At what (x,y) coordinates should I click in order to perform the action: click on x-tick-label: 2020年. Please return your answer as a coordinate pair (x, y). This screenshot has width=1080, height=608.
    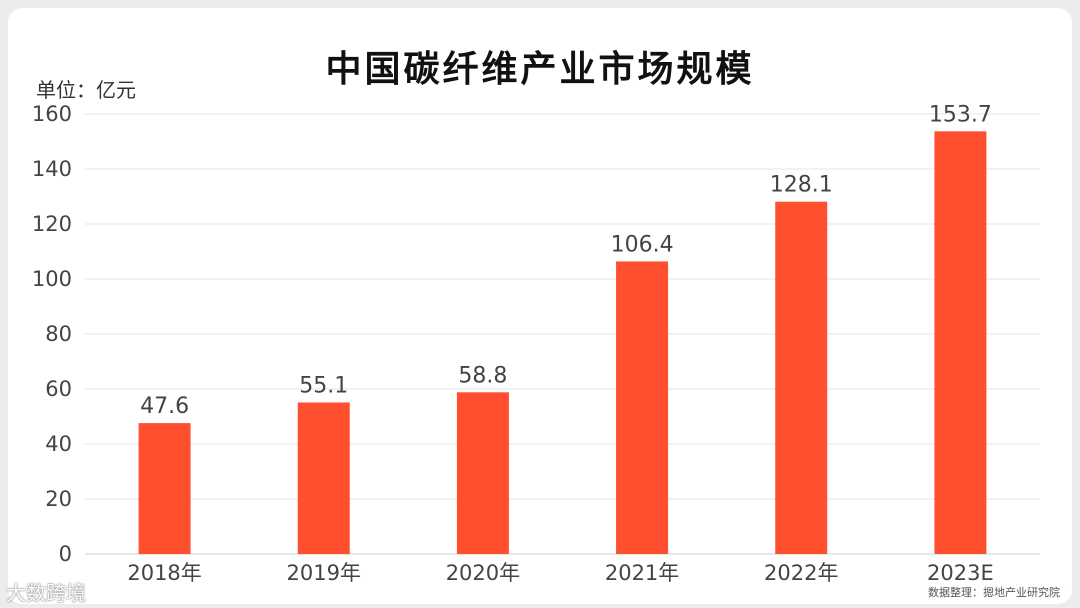
    Looking at the image, I should click on (483, 573).